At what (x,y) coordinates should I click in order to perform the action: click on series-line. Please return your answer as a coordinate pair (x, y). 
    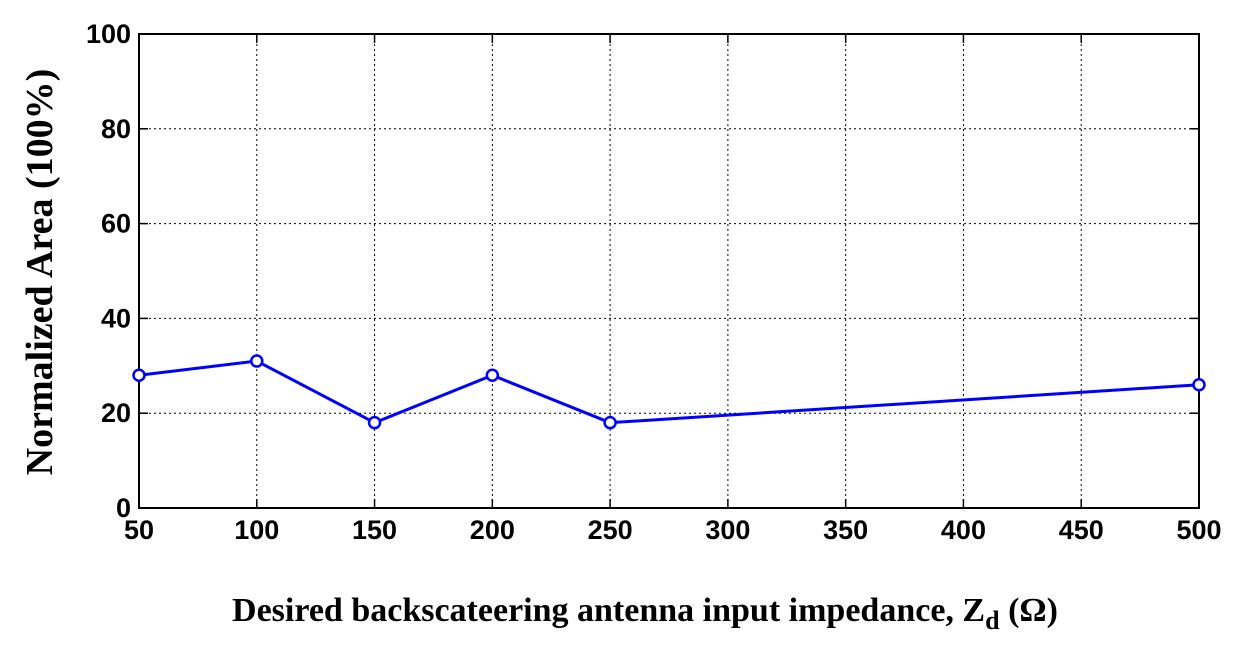
    Looking at the image, I should click on (669, 392).